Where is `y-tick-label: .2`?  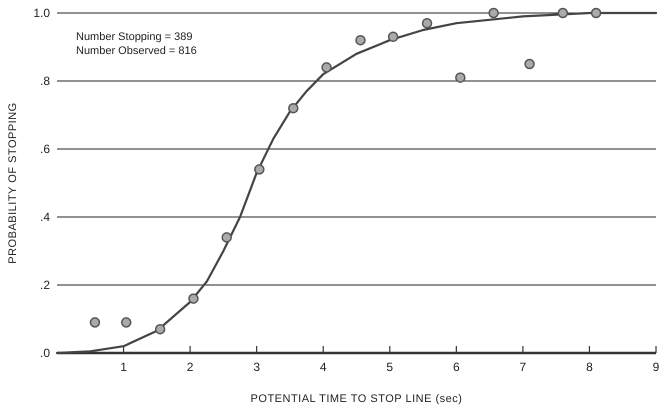
y-tick-label: .2 is located at coordinates (45, 285).